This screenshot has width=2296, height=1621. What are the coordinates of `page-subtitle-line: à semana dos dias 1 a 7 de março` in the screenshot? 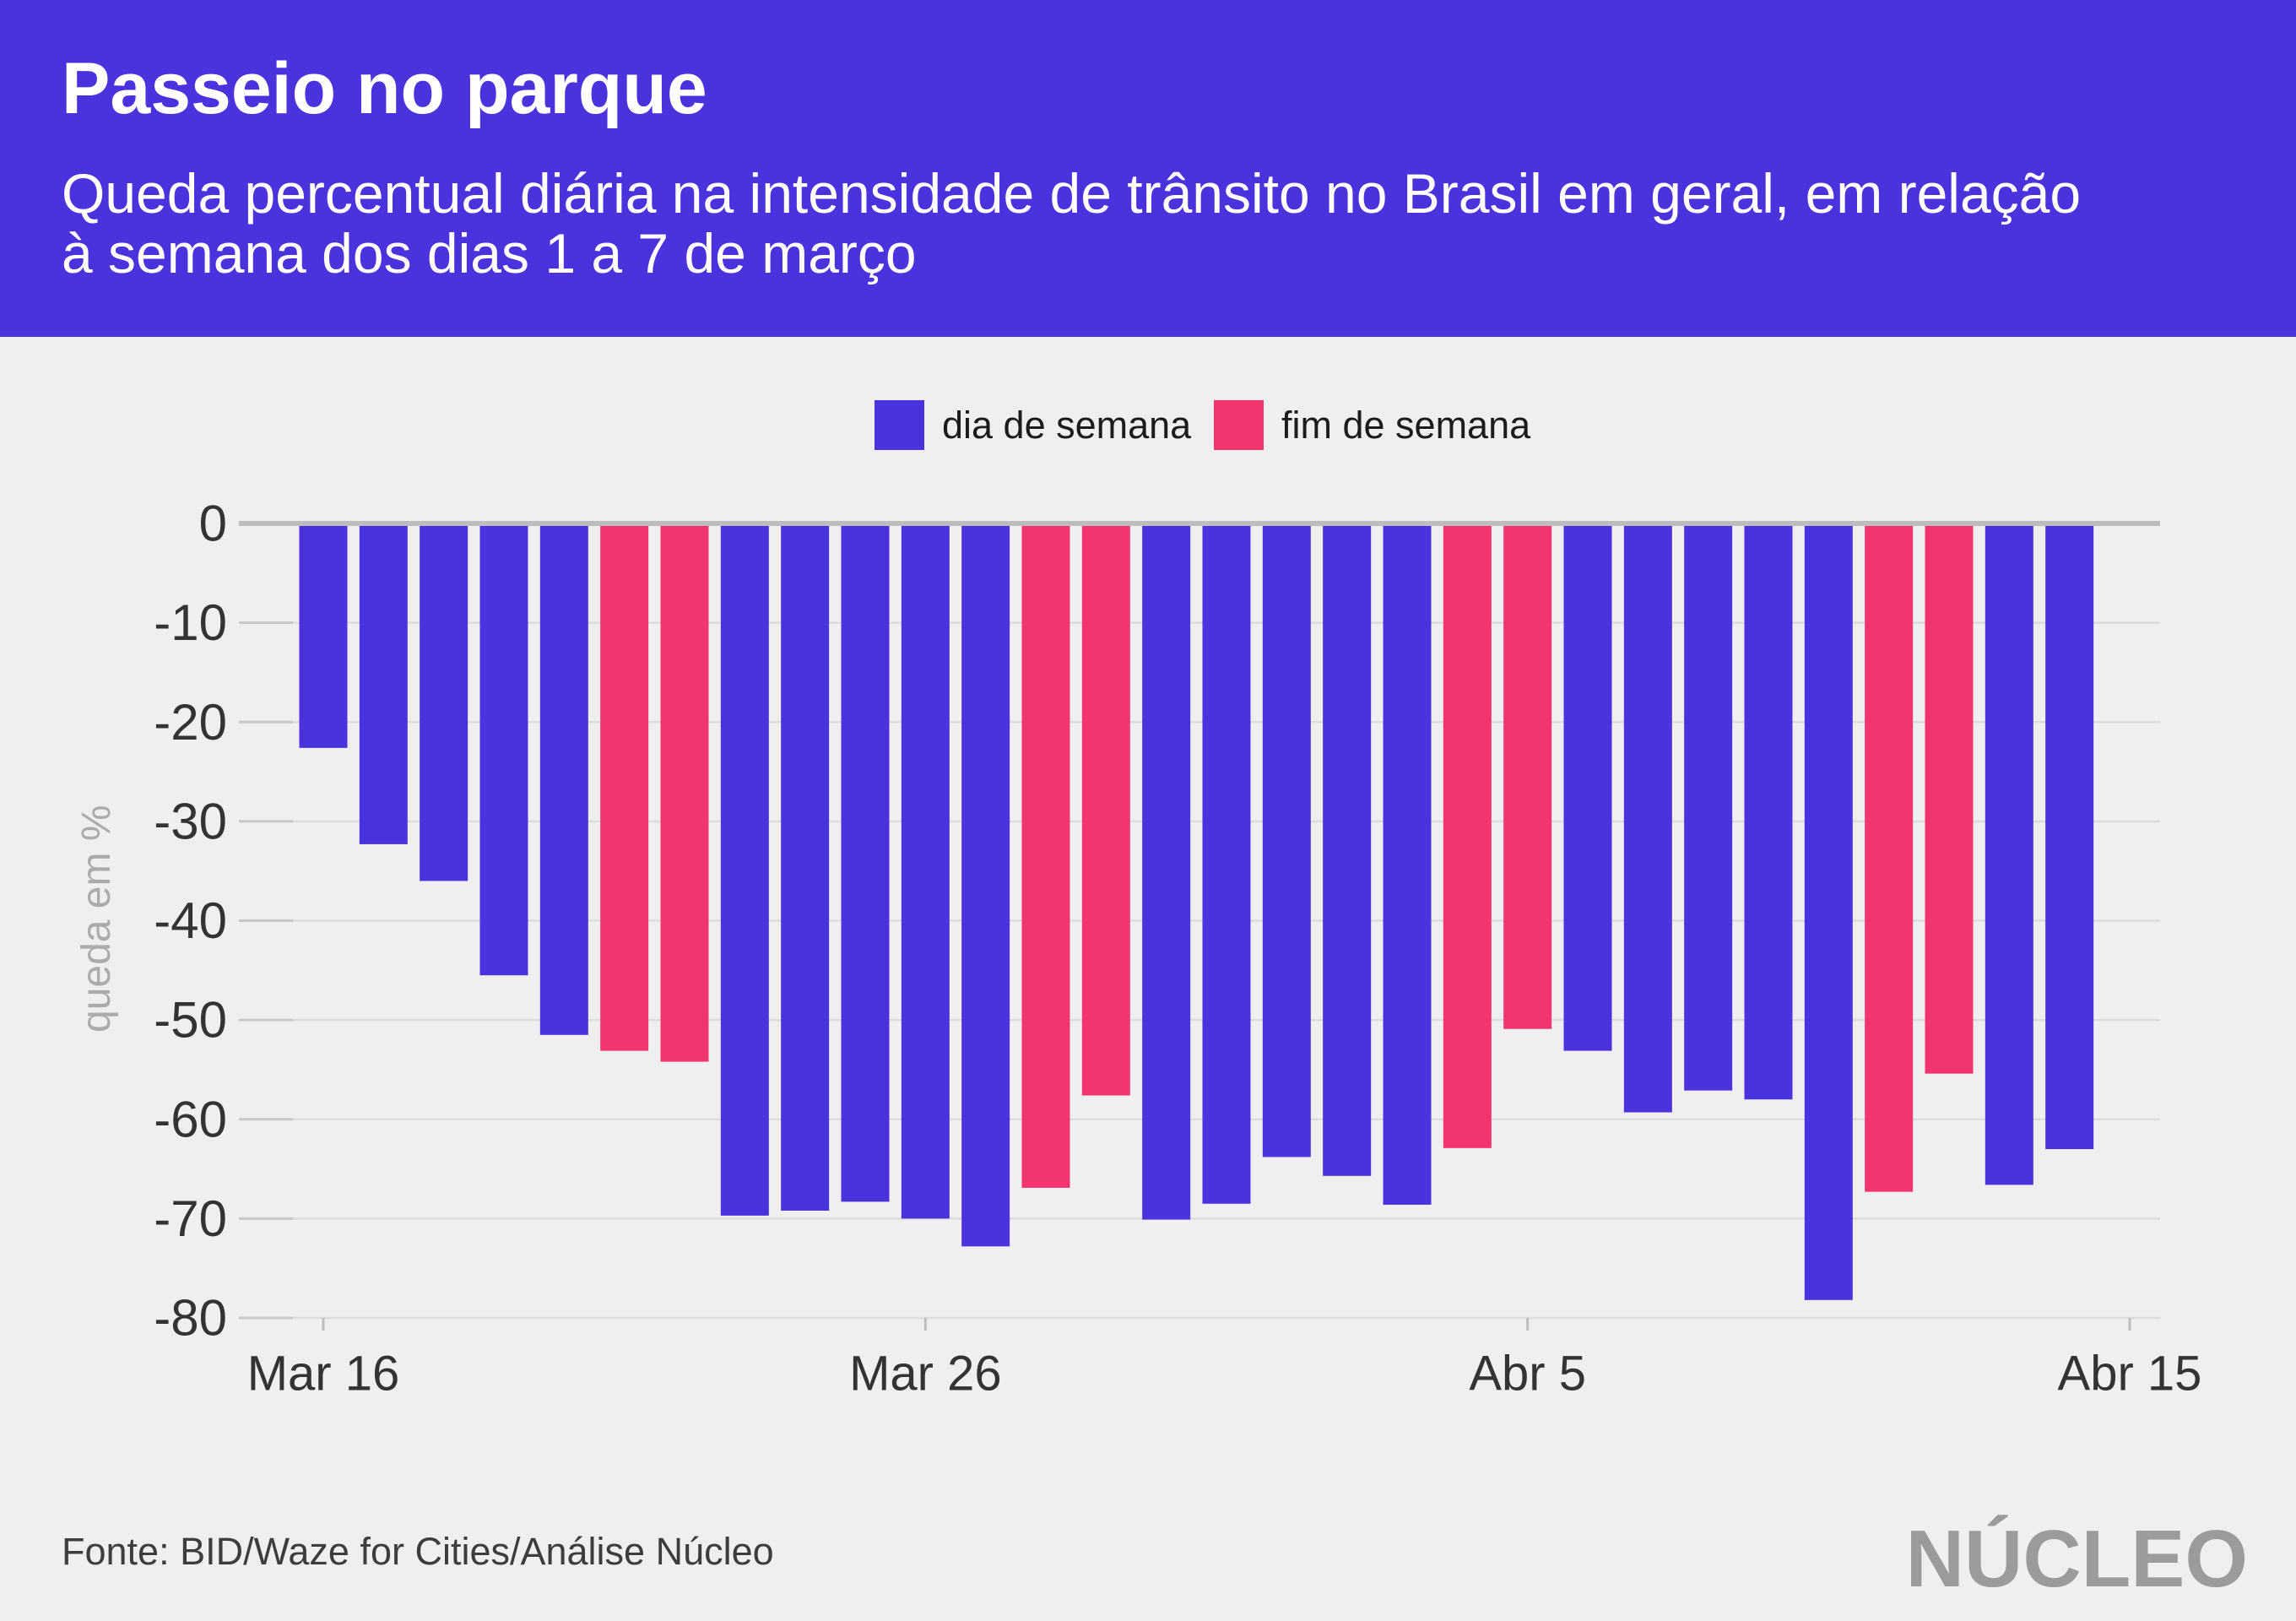 It's located at (490, 253).